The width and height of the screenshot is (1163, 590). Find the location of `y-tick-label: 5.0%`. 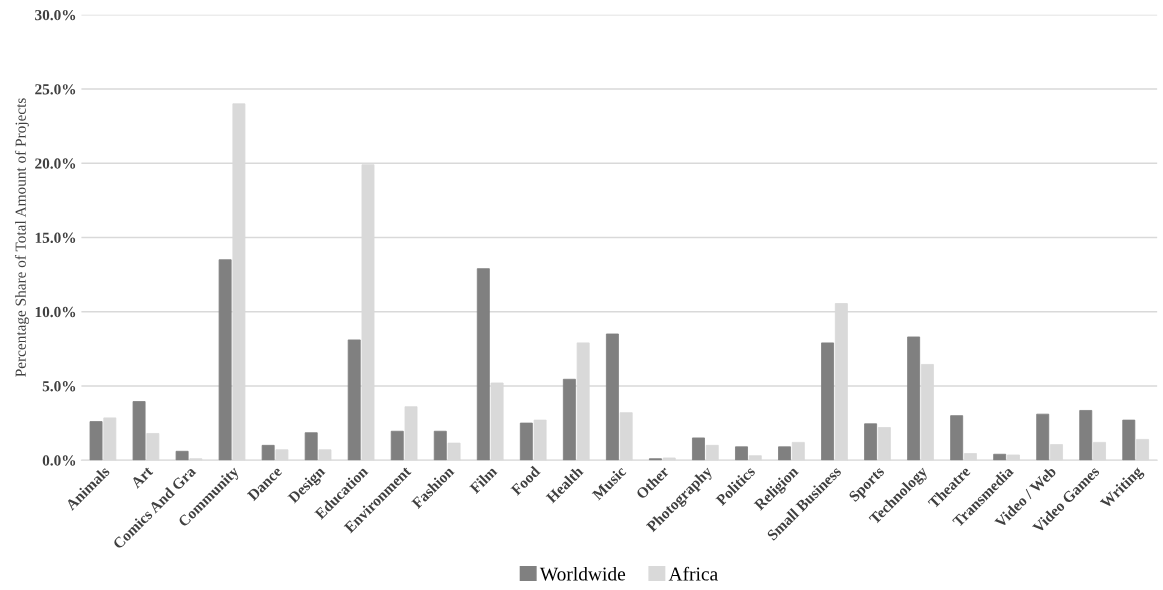

y-tick-label: 5.0% is located at coordinates (59, 386).